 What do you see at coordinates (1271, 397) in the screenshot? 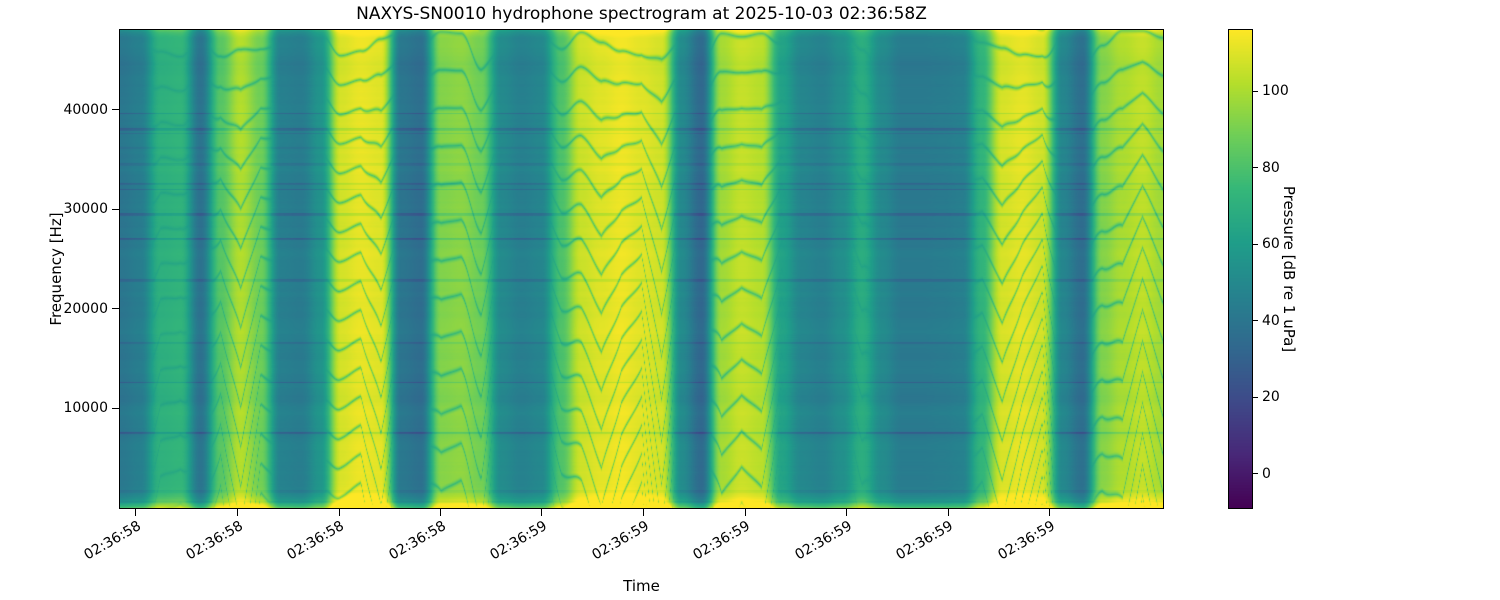
I see `colorbar-tick-label: 20` at bounding box center [1271, 397].